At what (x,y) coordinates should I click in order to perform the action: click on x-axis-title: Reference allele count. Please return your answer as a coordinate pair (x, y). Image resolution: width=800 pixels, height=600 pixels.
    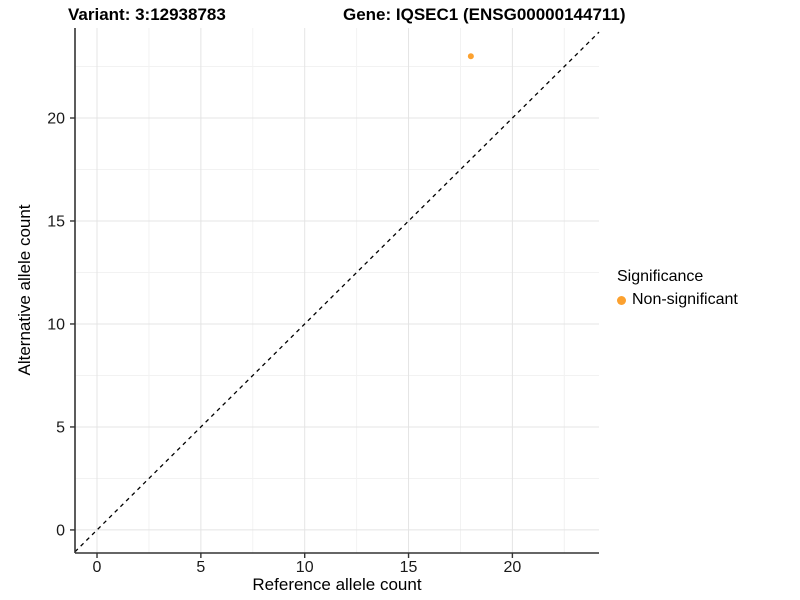
    Looking at the image, I should click on (336, 584).